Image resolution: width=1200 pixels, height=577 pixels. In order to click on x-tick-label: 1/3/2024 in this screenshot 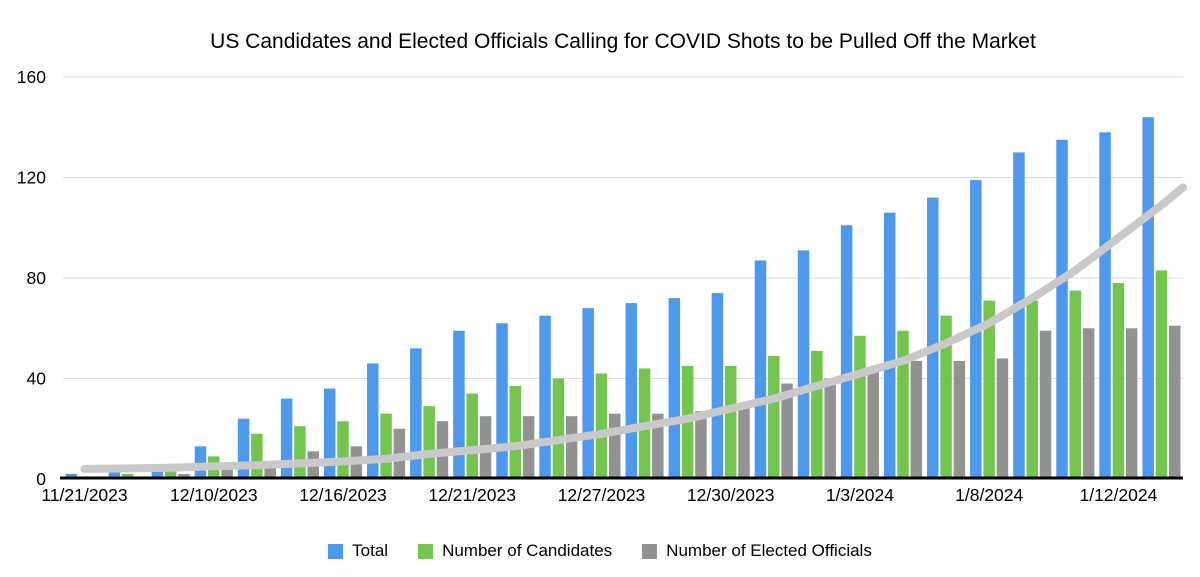, I will do `click(860, 495)`.